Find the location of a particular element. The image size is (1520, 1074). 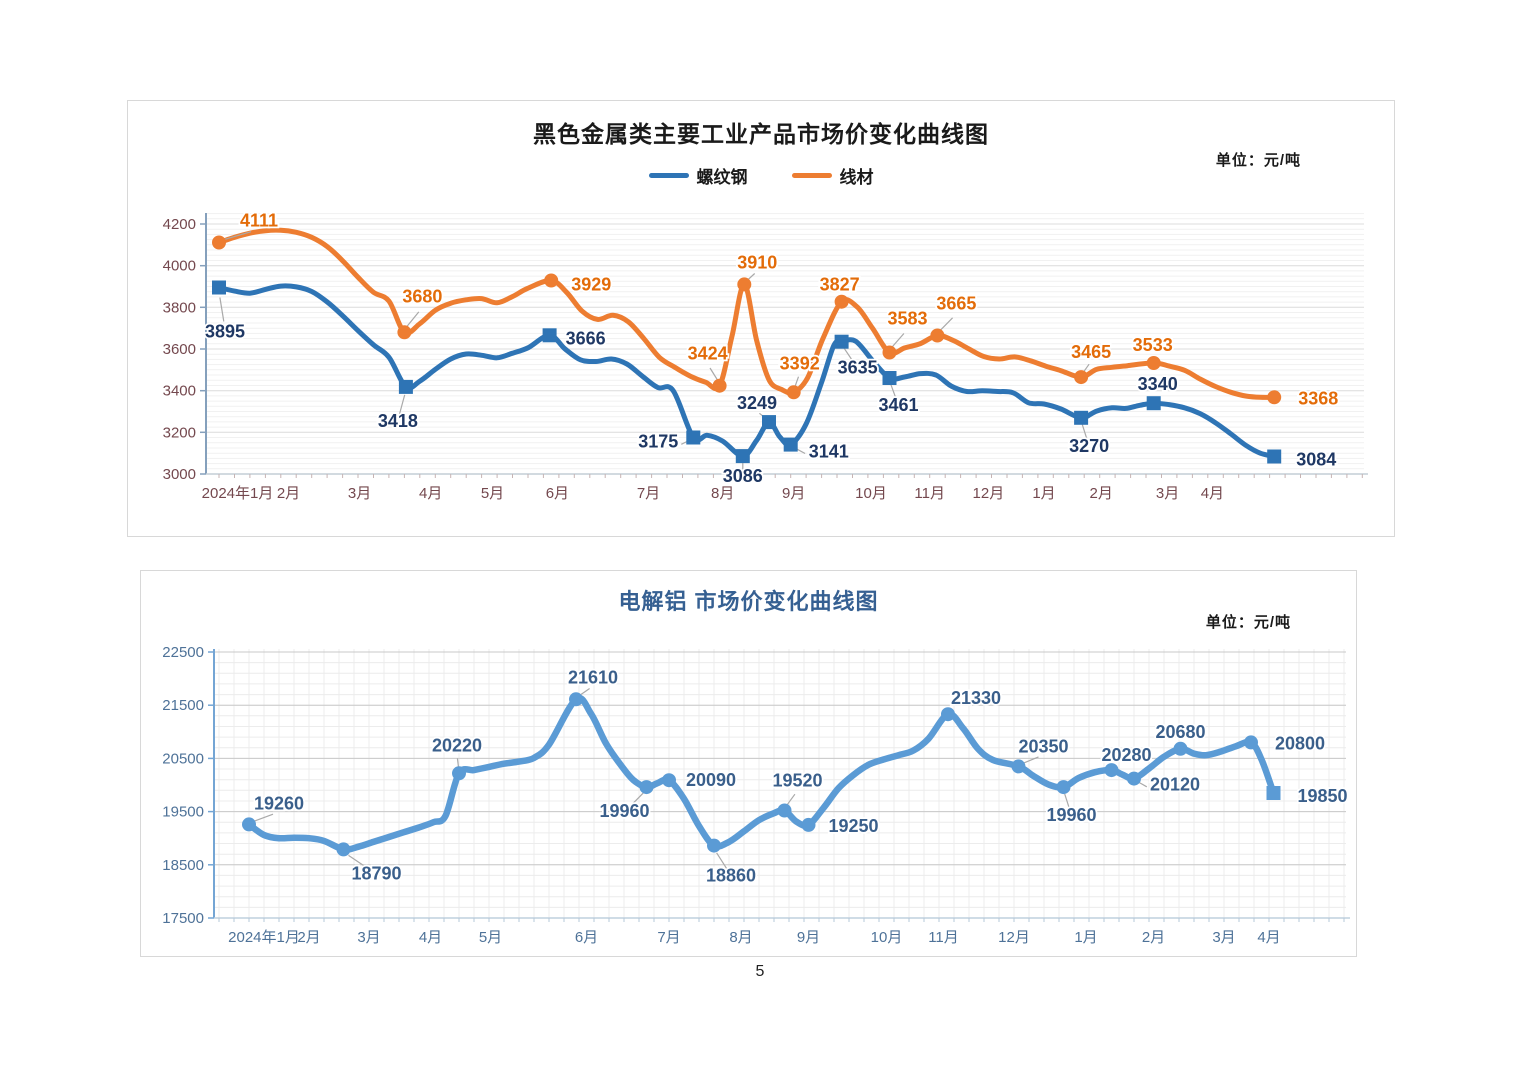

data-point-label: 3424 is located at coordinates (708, 354).